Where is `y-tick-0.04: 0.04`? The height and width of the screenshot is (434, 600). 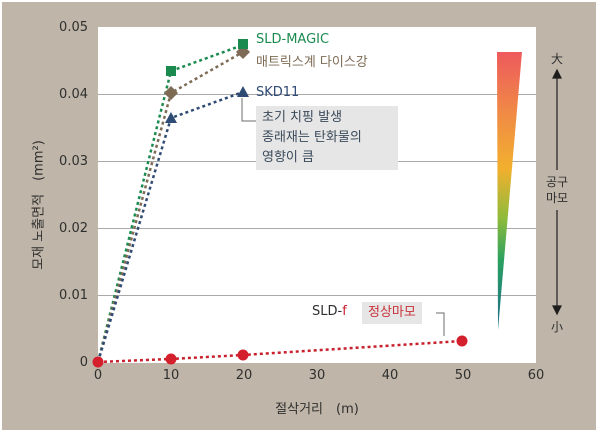
y-tick-0.04: 0.04 is located at coordinates (73, 94).